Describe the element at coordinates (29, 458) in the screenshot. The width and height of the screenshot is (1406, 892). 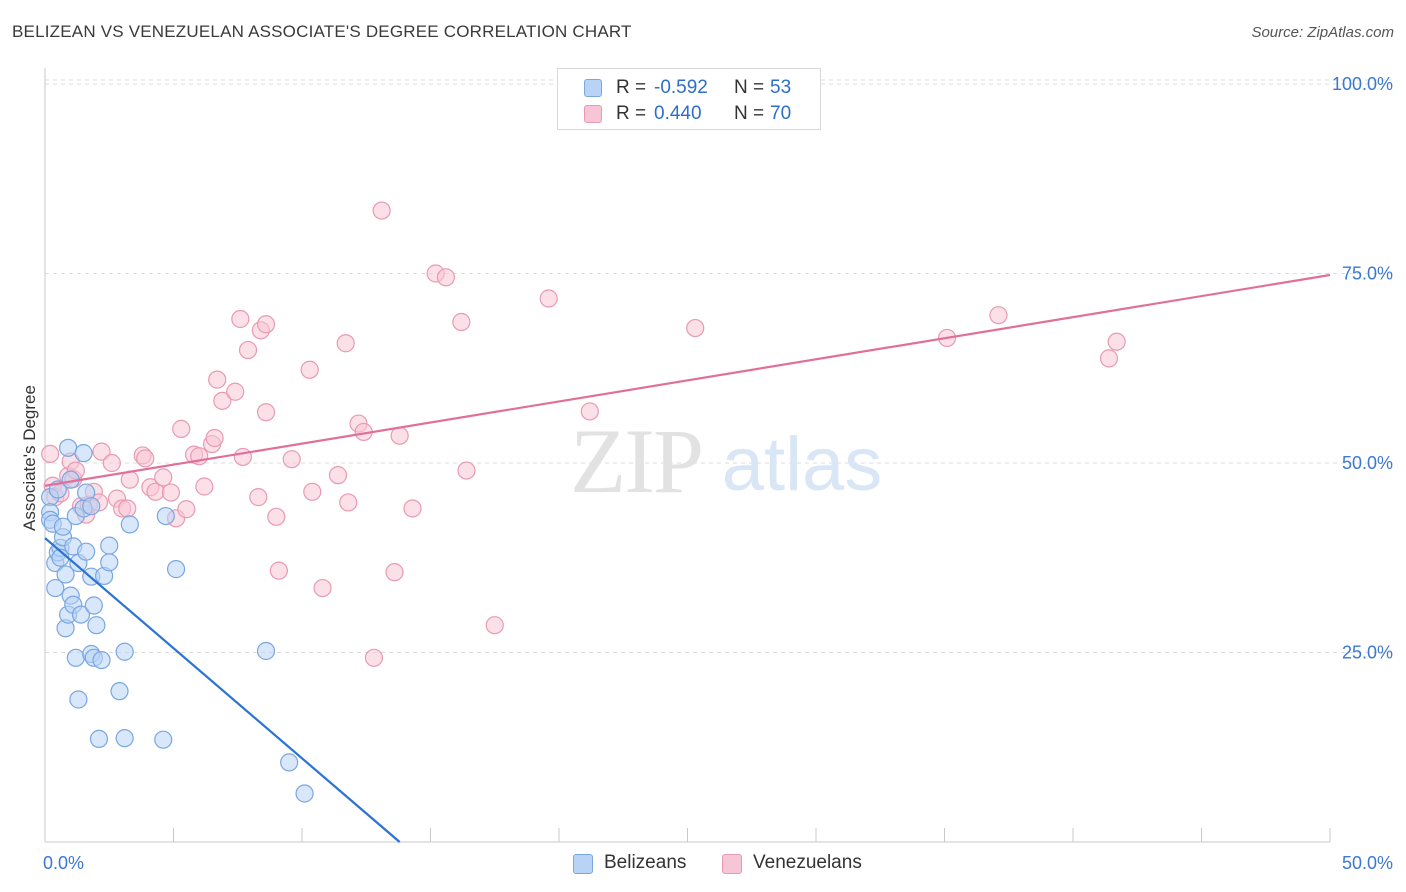
I see `y-axis-label: Associate's Degree` at that location.